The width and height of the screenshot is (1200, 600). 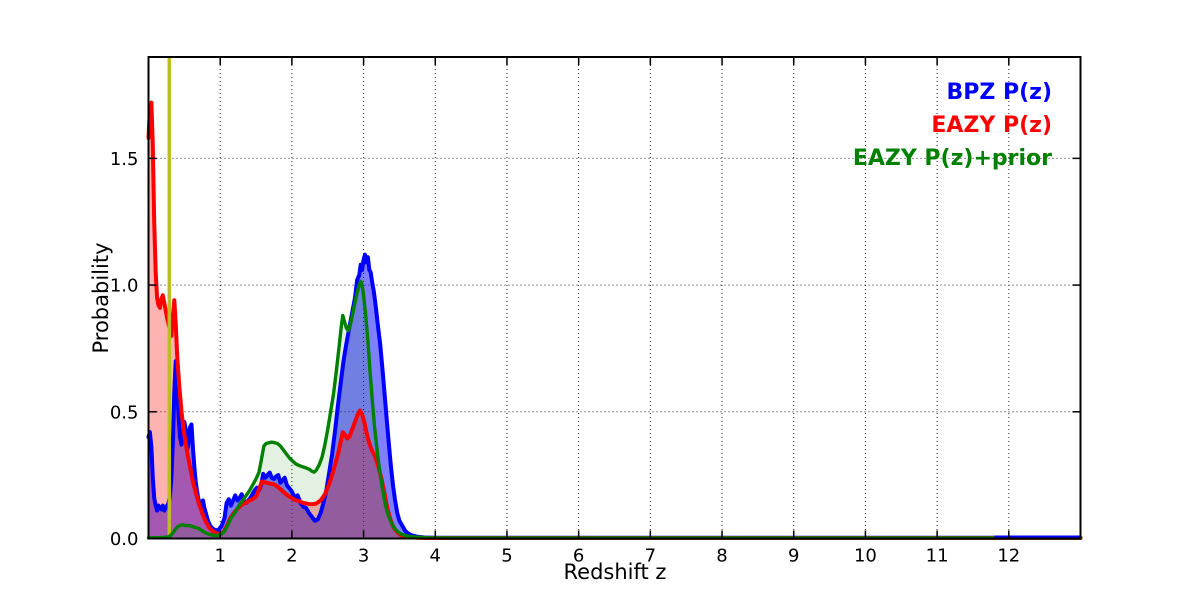 What do you see at coordinates (952, 158) in the screenshot?
I see `legend-entry-eazy-p-z-prior: EAZY P(z)+prior` at bounding box center [952, 158].